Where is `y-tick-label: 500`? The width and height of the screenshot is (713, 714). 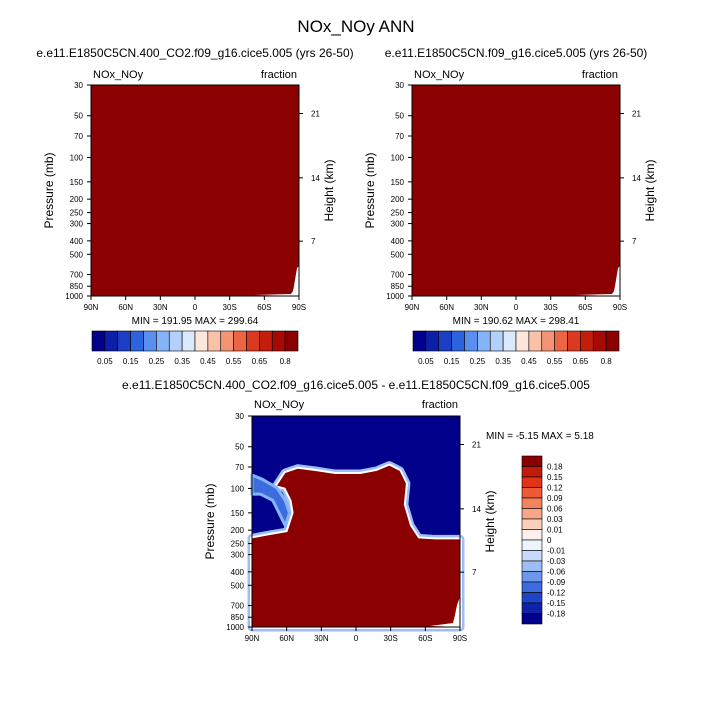 y-tick-label: 500 is located at coordinates (77, 254).